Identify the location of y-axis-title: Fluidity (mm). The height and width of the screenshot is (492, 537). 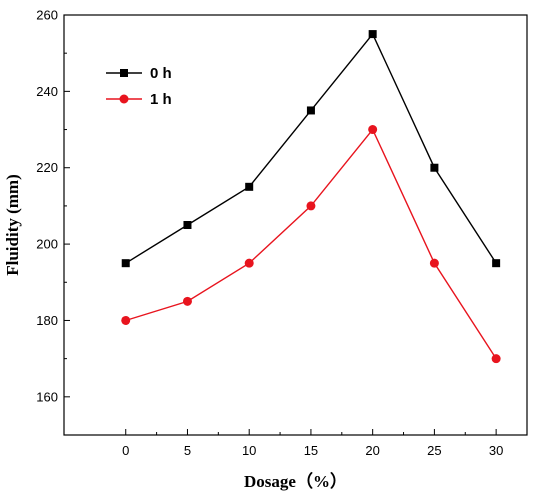
(12, 225).